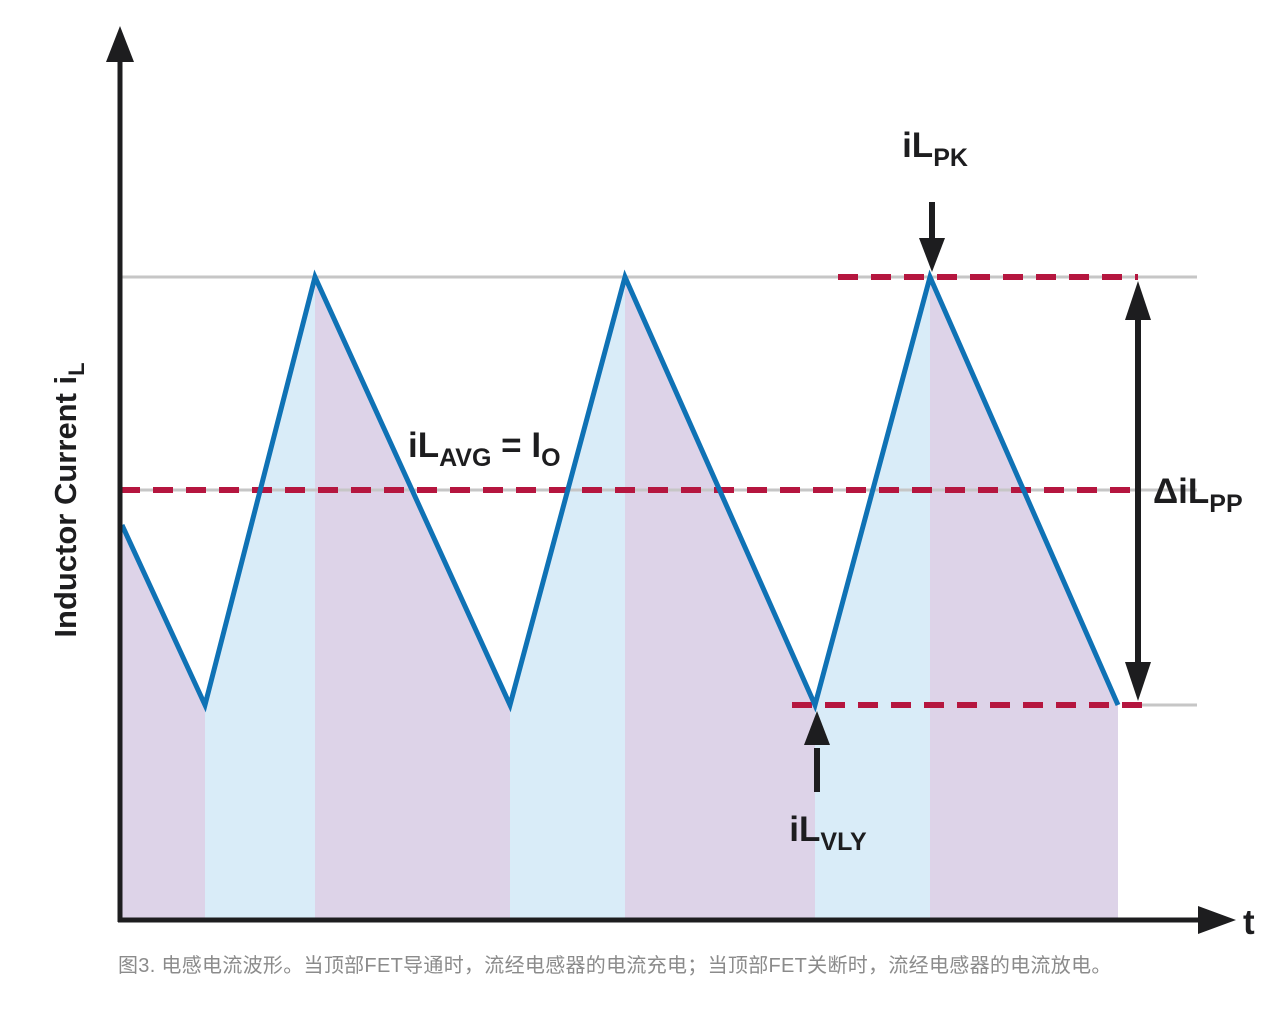 Image resolution: width=1280 pixels, height=1011 pixels. Describe the element at coordinates (950, 158) in the screenshot. I see `peak-label-subscript: PK` at that location.